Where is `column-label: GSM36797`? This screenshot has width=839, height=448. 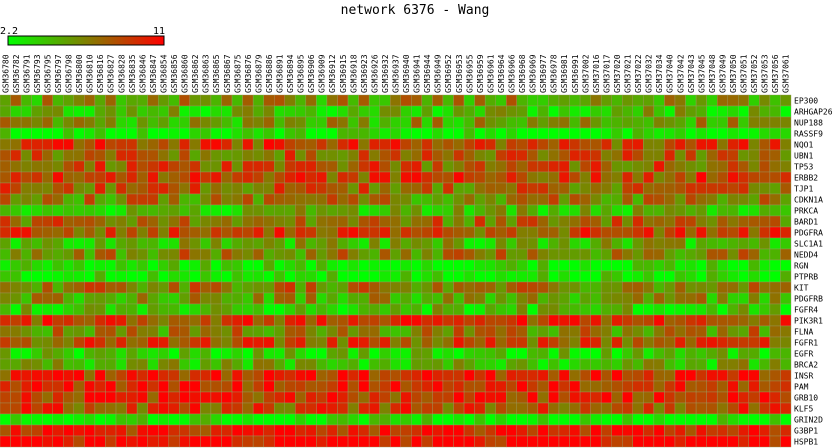
column-label: GSM36797 is located at coordinates (58, 73).